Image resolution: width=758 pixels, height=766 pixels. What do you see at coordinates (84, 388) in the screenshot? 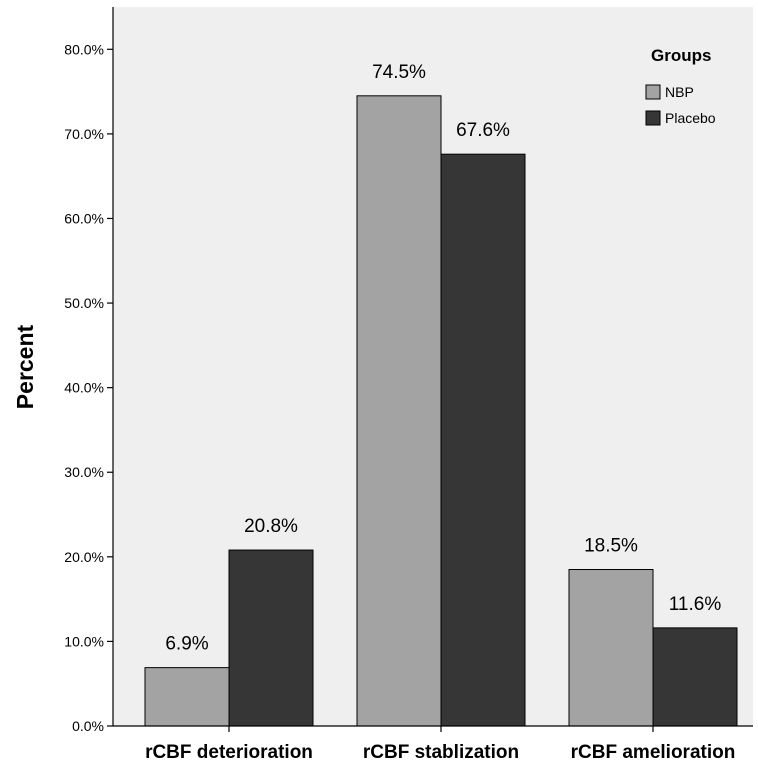
I see `y-tick-label: 40.0%` at bounding box center [84, 388].